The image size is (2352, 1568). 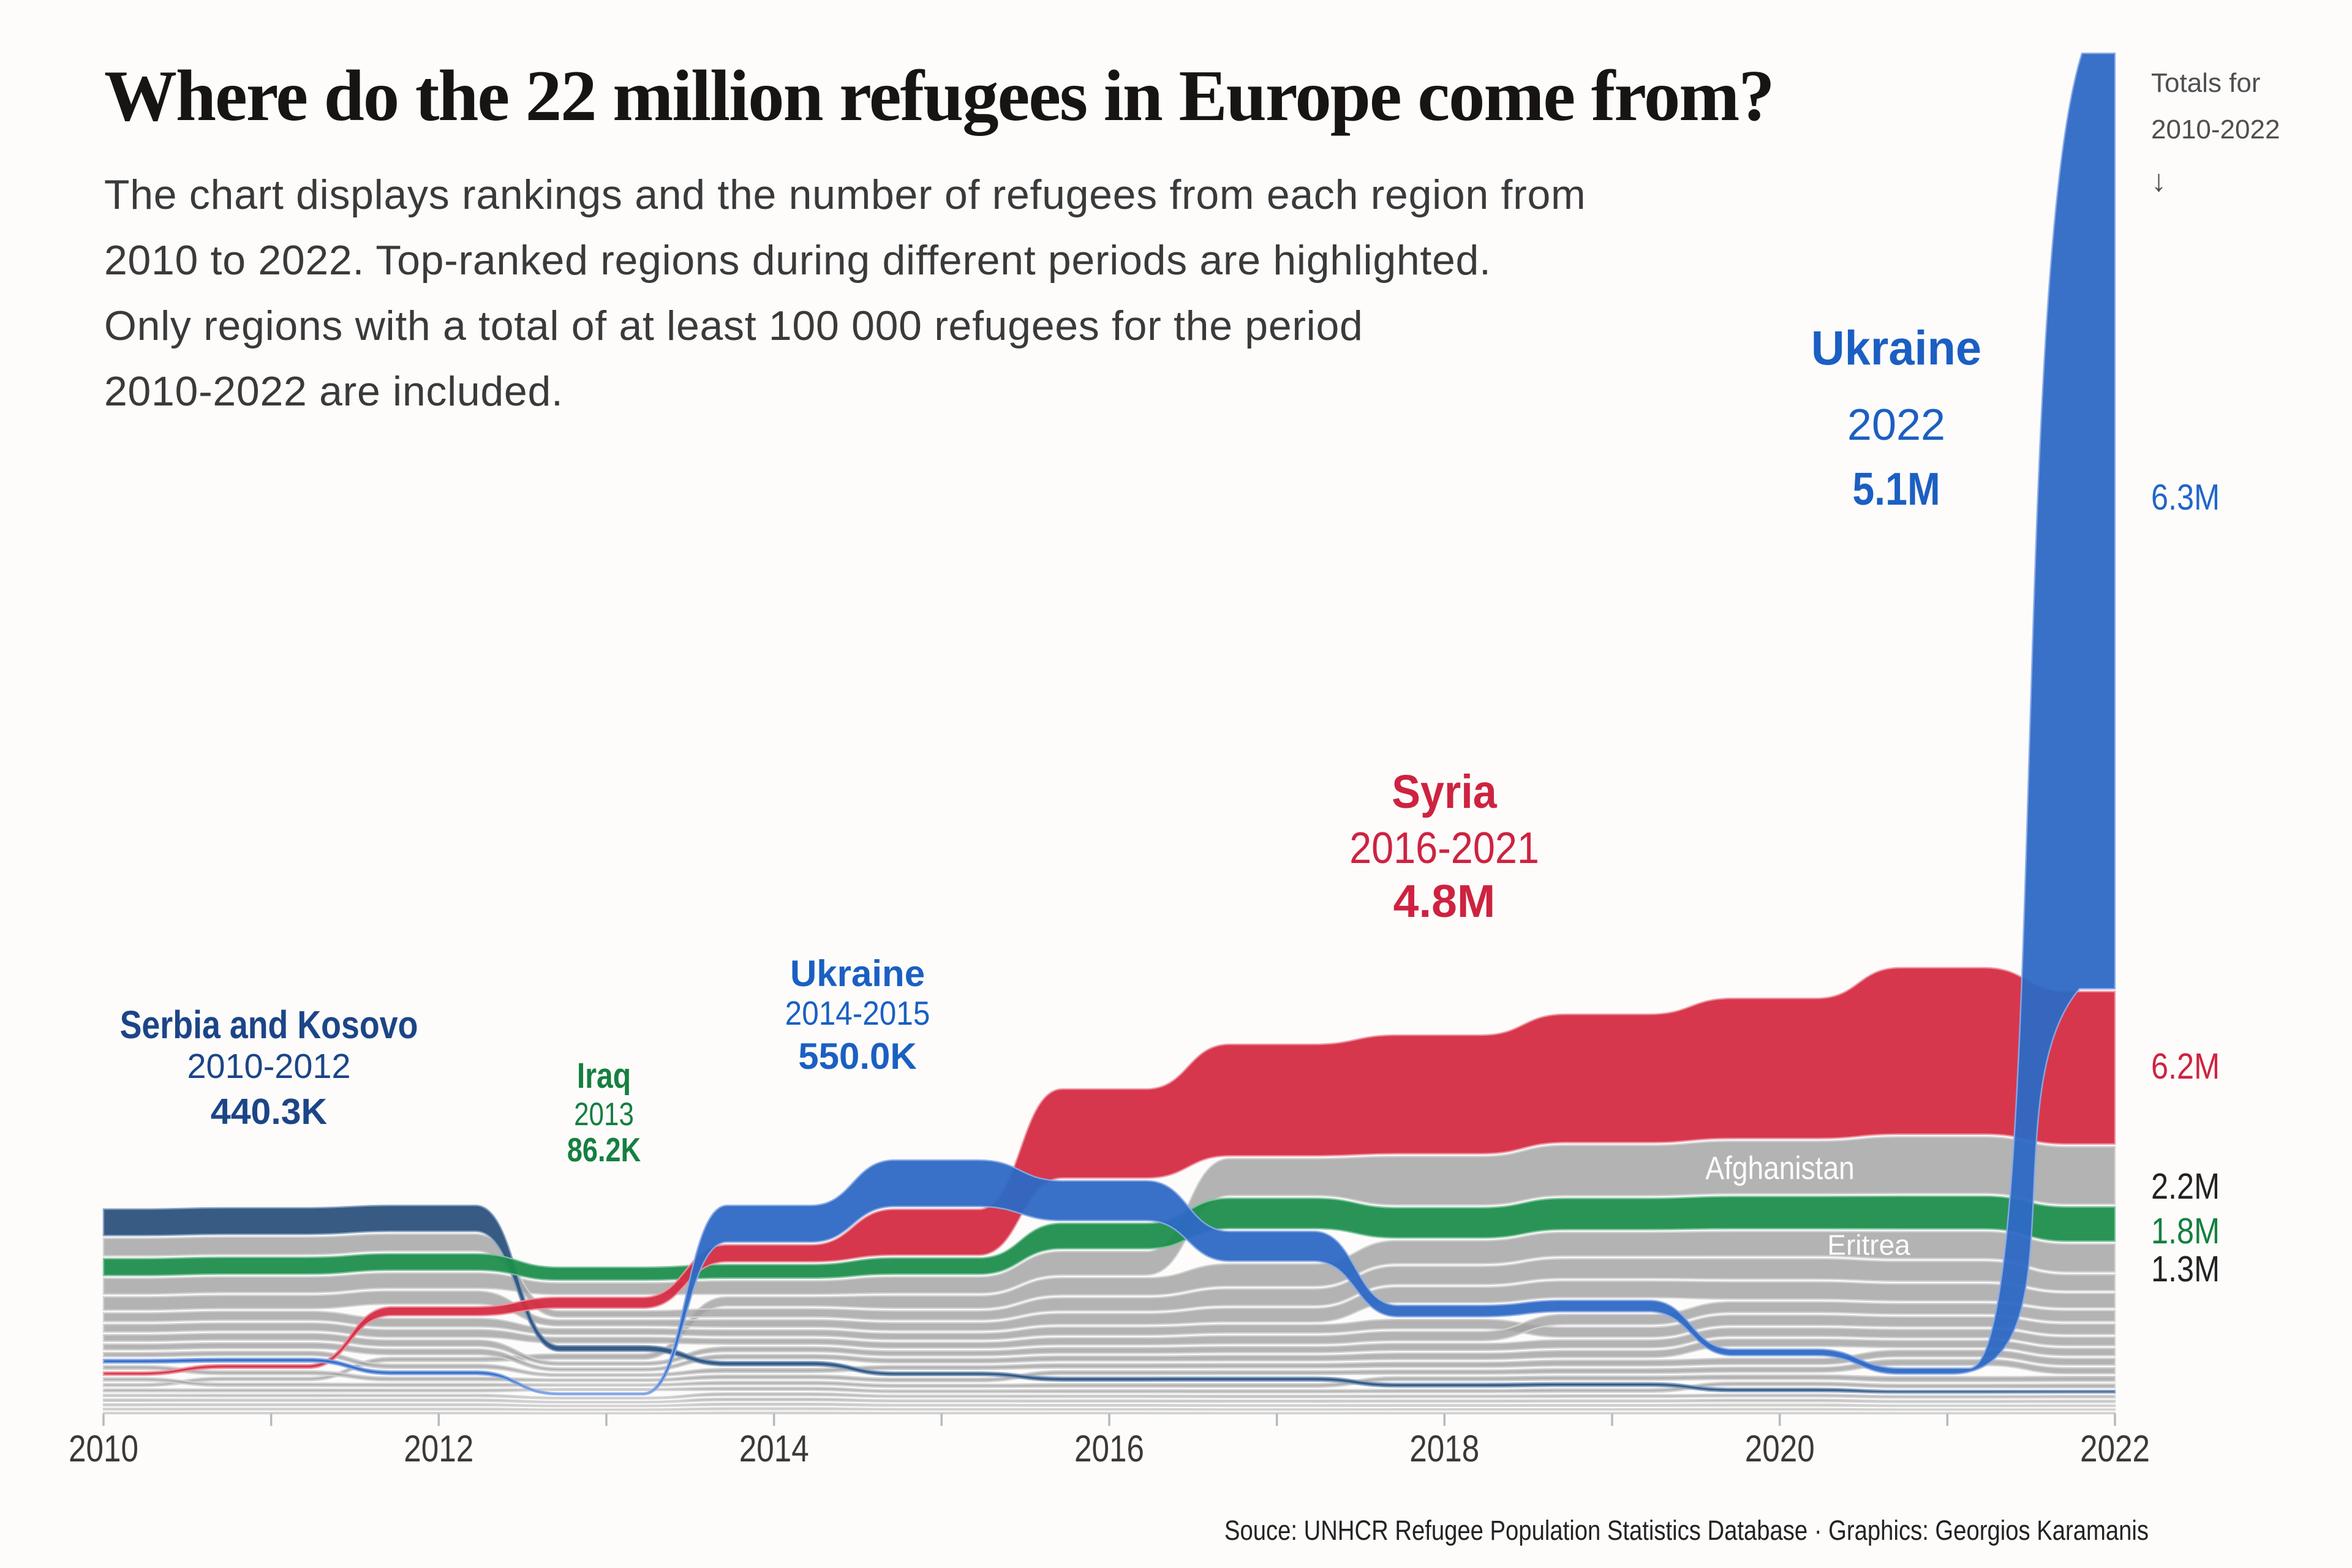 I want to click on svg-text: 2010, so click(x=104, y=1449).